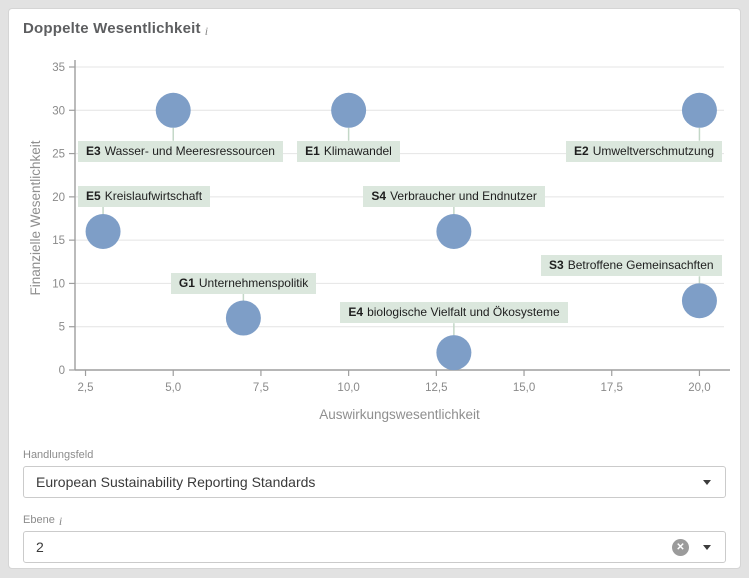  I want to click on x-tick-label: 5,0, so click(173, 388).